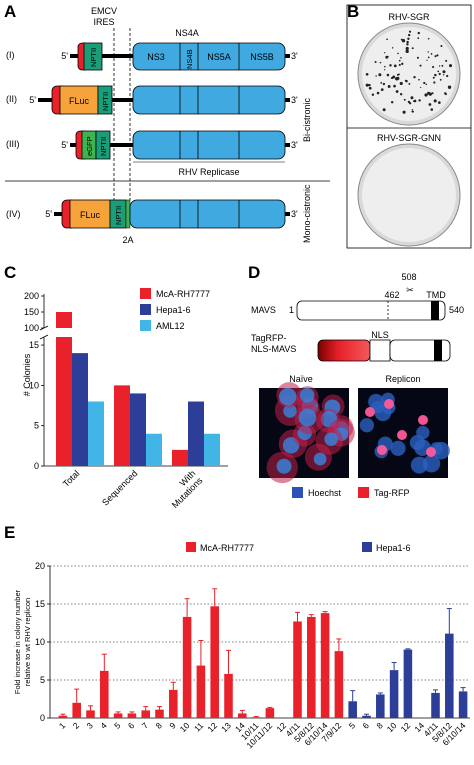  Describe the element at coordinates (145, 325) in the screenshot. I see `legend-swatch-light` at that location.